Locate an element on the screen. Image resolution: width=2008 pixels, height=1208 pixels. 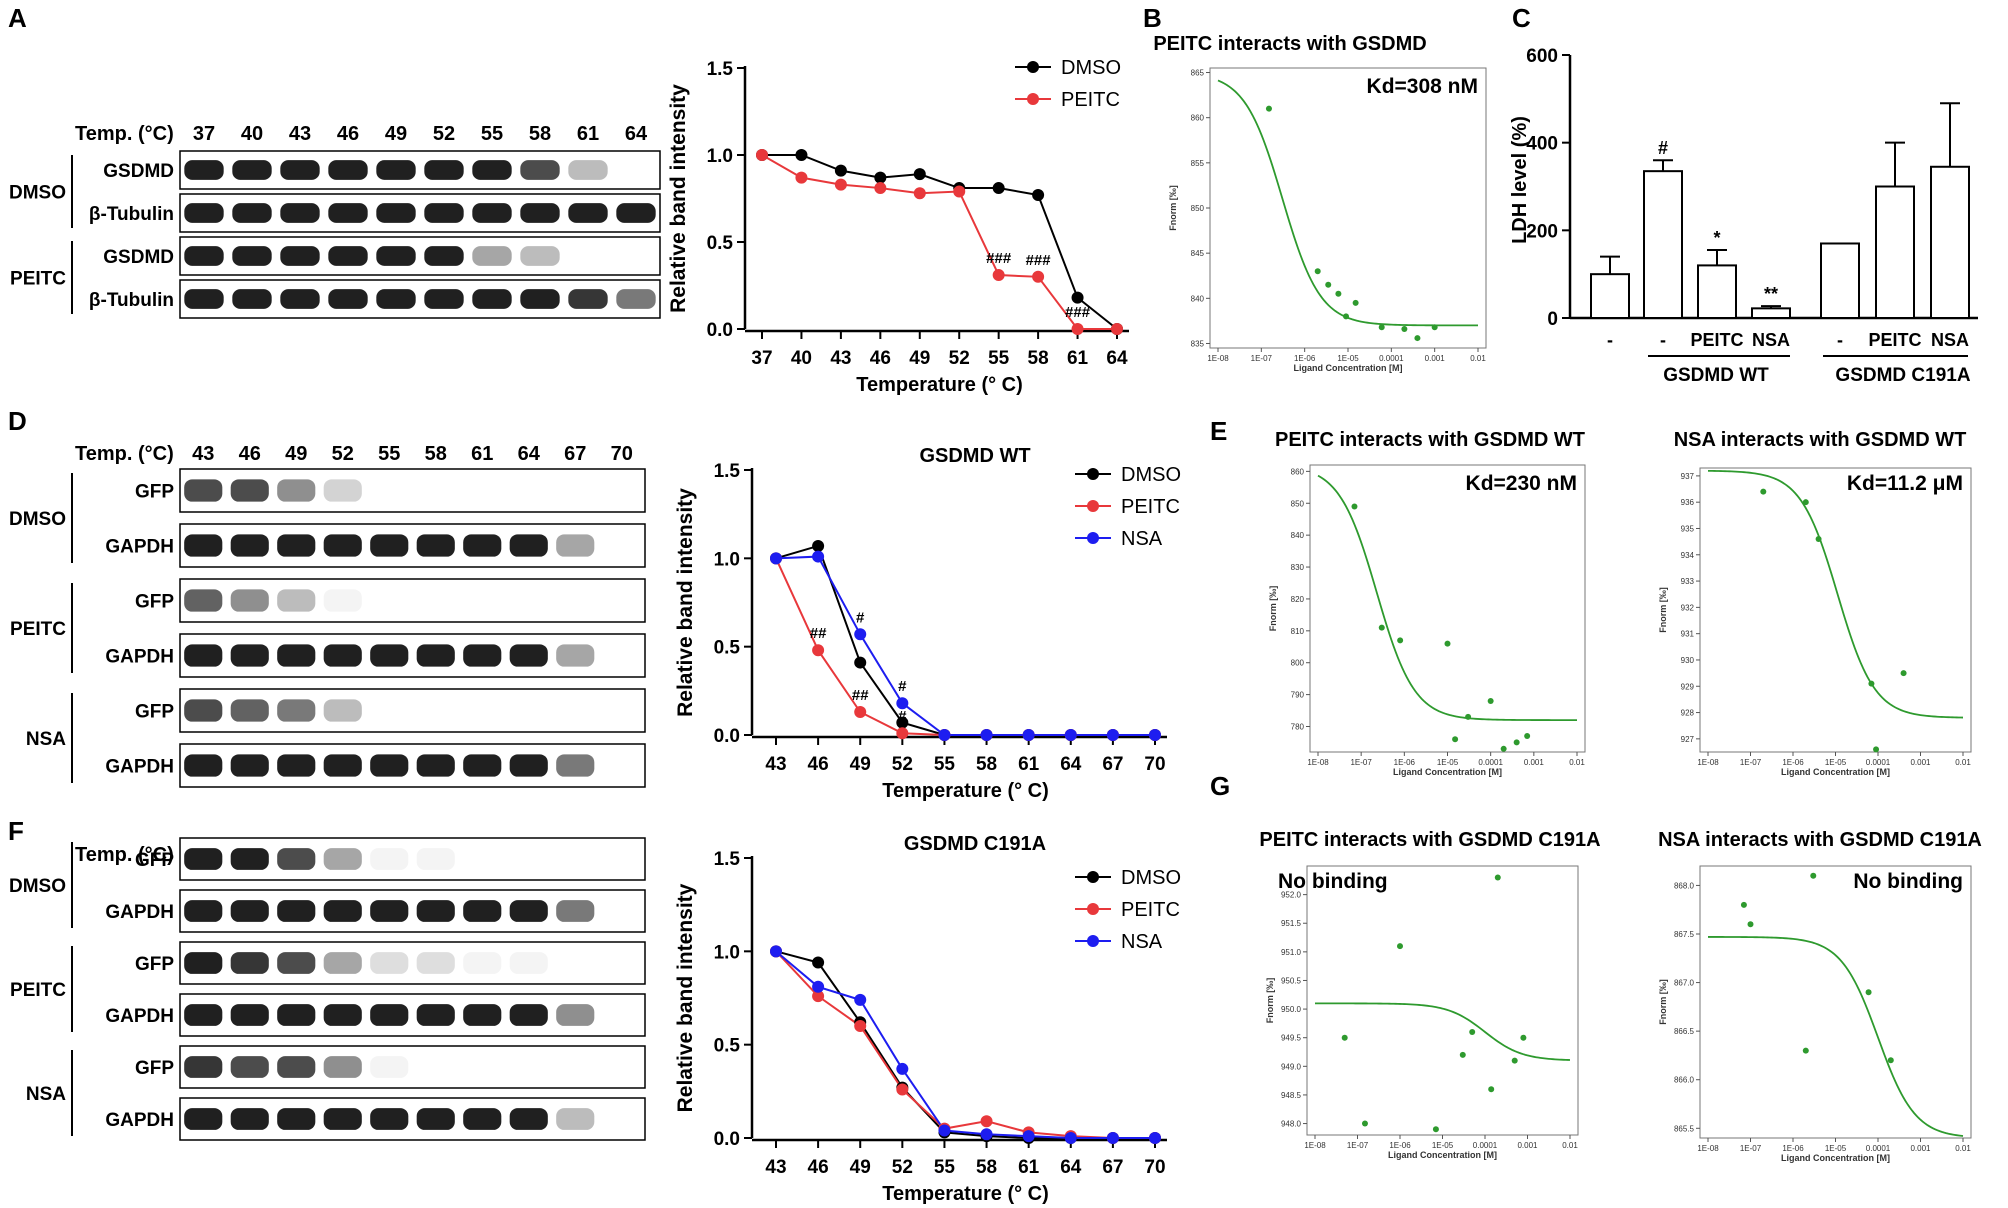
y-tick-label: 930 is located at coordinates (1688, 660).